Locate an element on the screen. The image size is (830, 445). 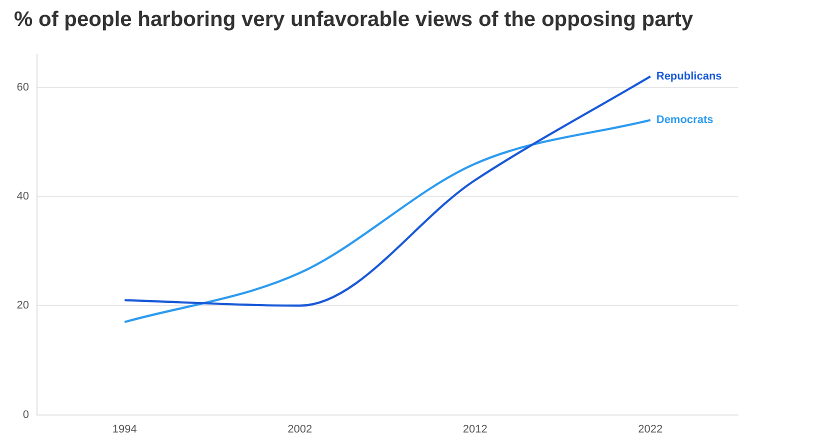
y-tick-label: 0 is located at coordinates (25, 414).